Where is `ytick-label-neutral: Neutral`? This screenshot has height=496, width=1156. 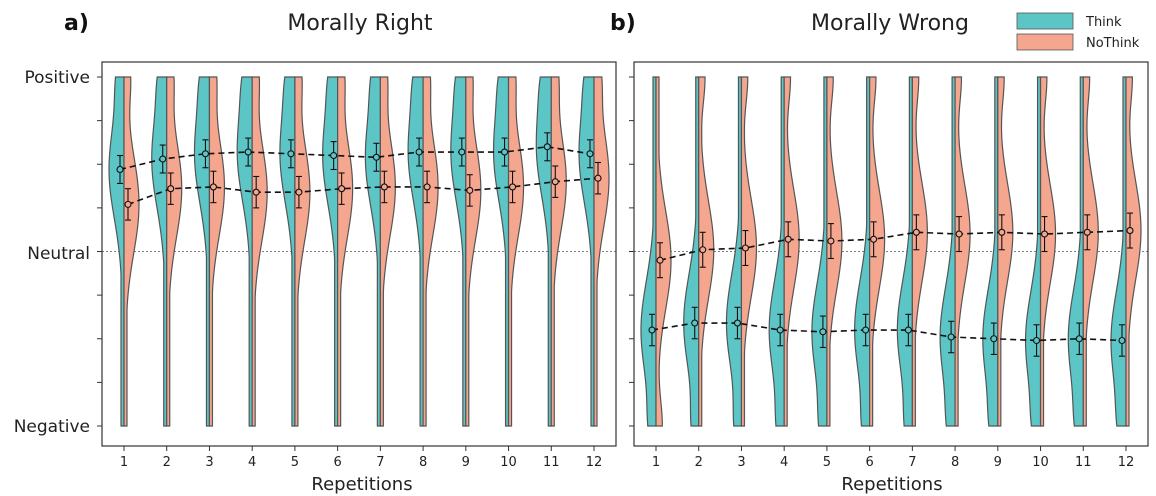
ytick-label-neutral: Neutral is located at coordinates (58, 254).